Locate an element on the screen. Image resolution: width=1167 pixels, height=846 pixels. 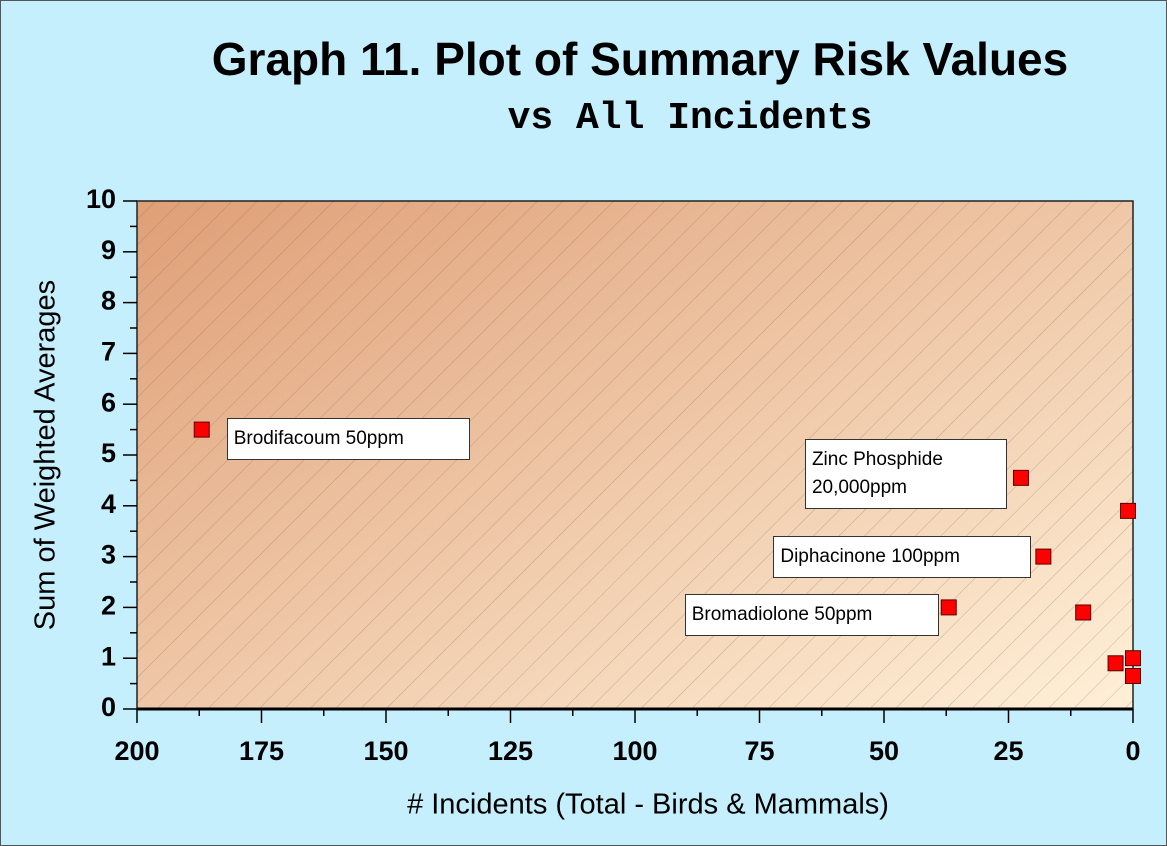
point-label: Zinc Phosphide 20,000ppm is located at coordinates (905, 473).